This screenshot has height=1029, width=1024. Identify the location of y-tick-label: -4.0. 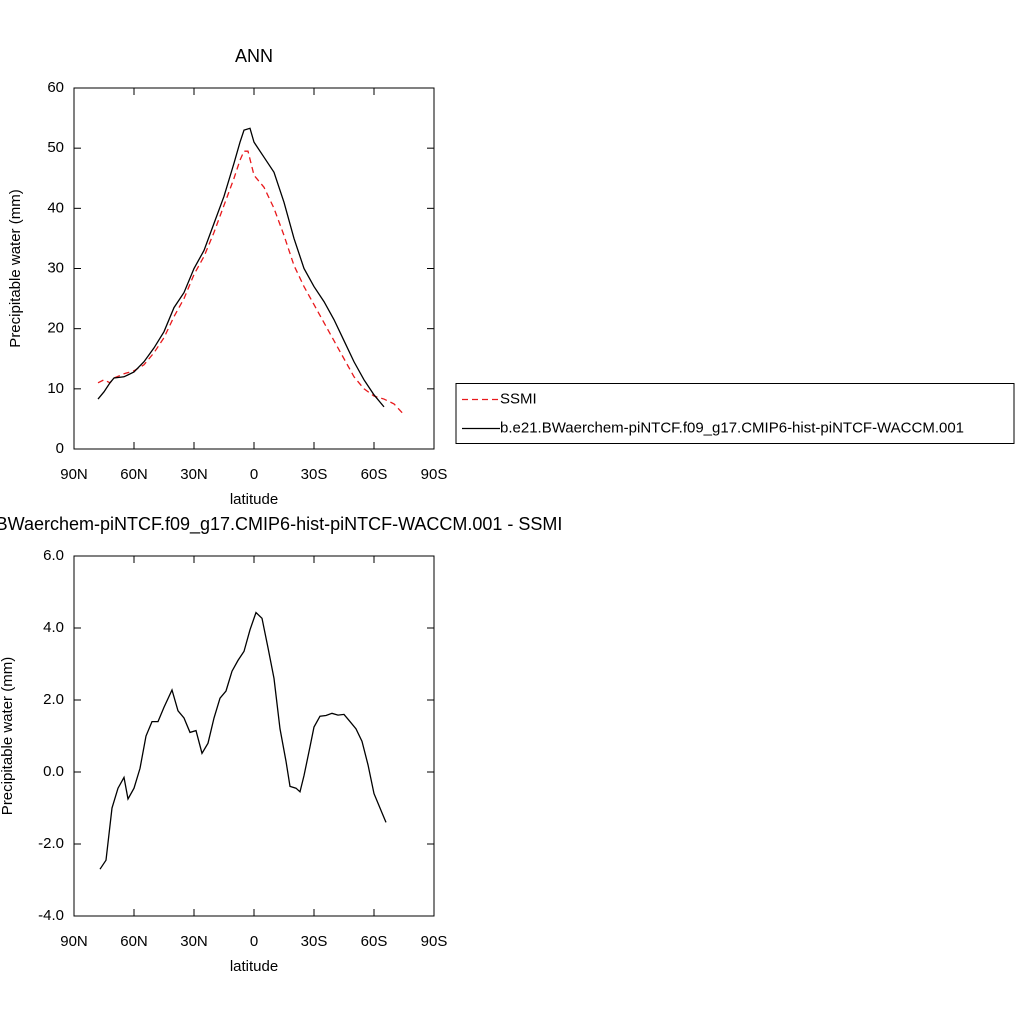
(51, 915).